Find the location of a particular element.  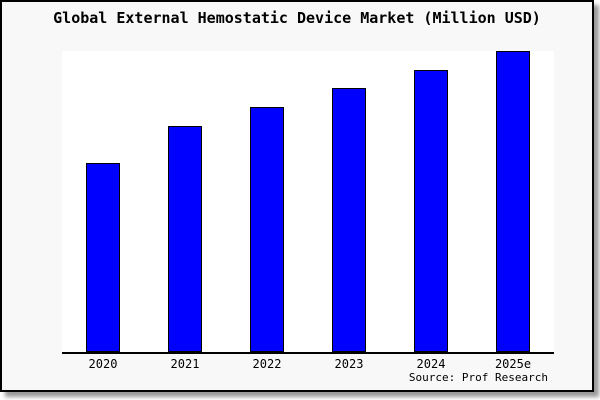

x-tick-label-2021: 2021 is located at coordinates (185, 364).